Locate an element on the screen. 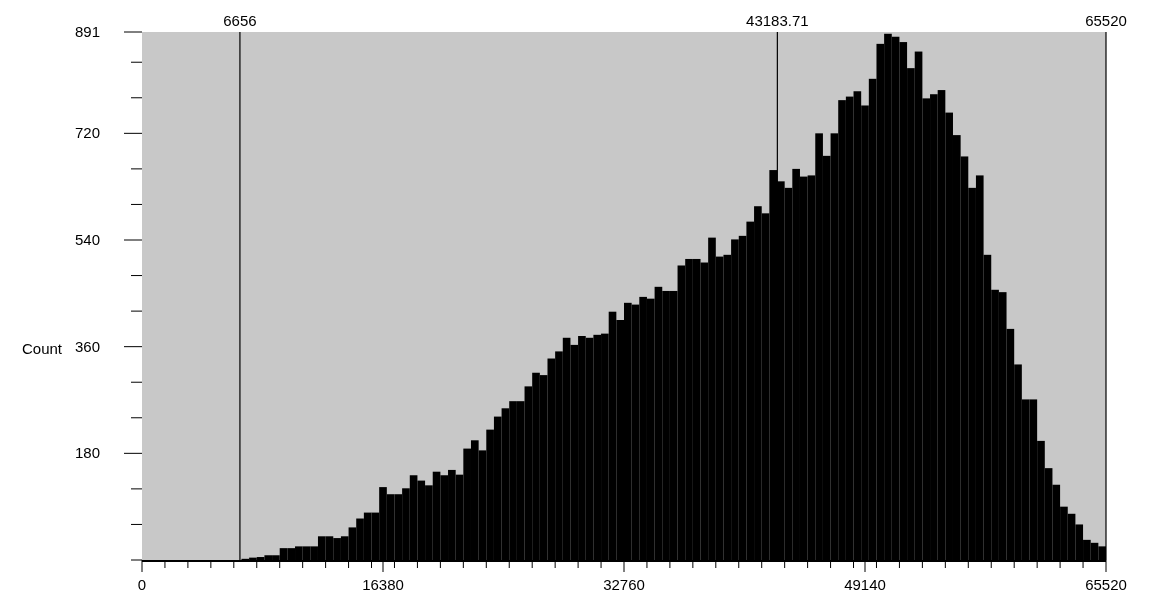 The height and width of the screenshot is (610, 1173). x-tick-label: 32760 is located at coordinates (624, 584).